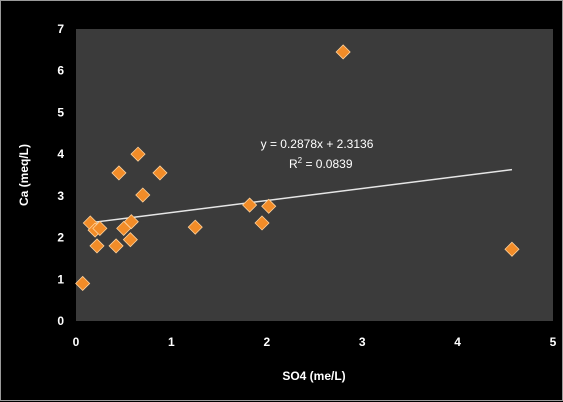 The width and height of the screenshot is (563, 402). I want to click on y-tick-label: 7, so click(60, 29).